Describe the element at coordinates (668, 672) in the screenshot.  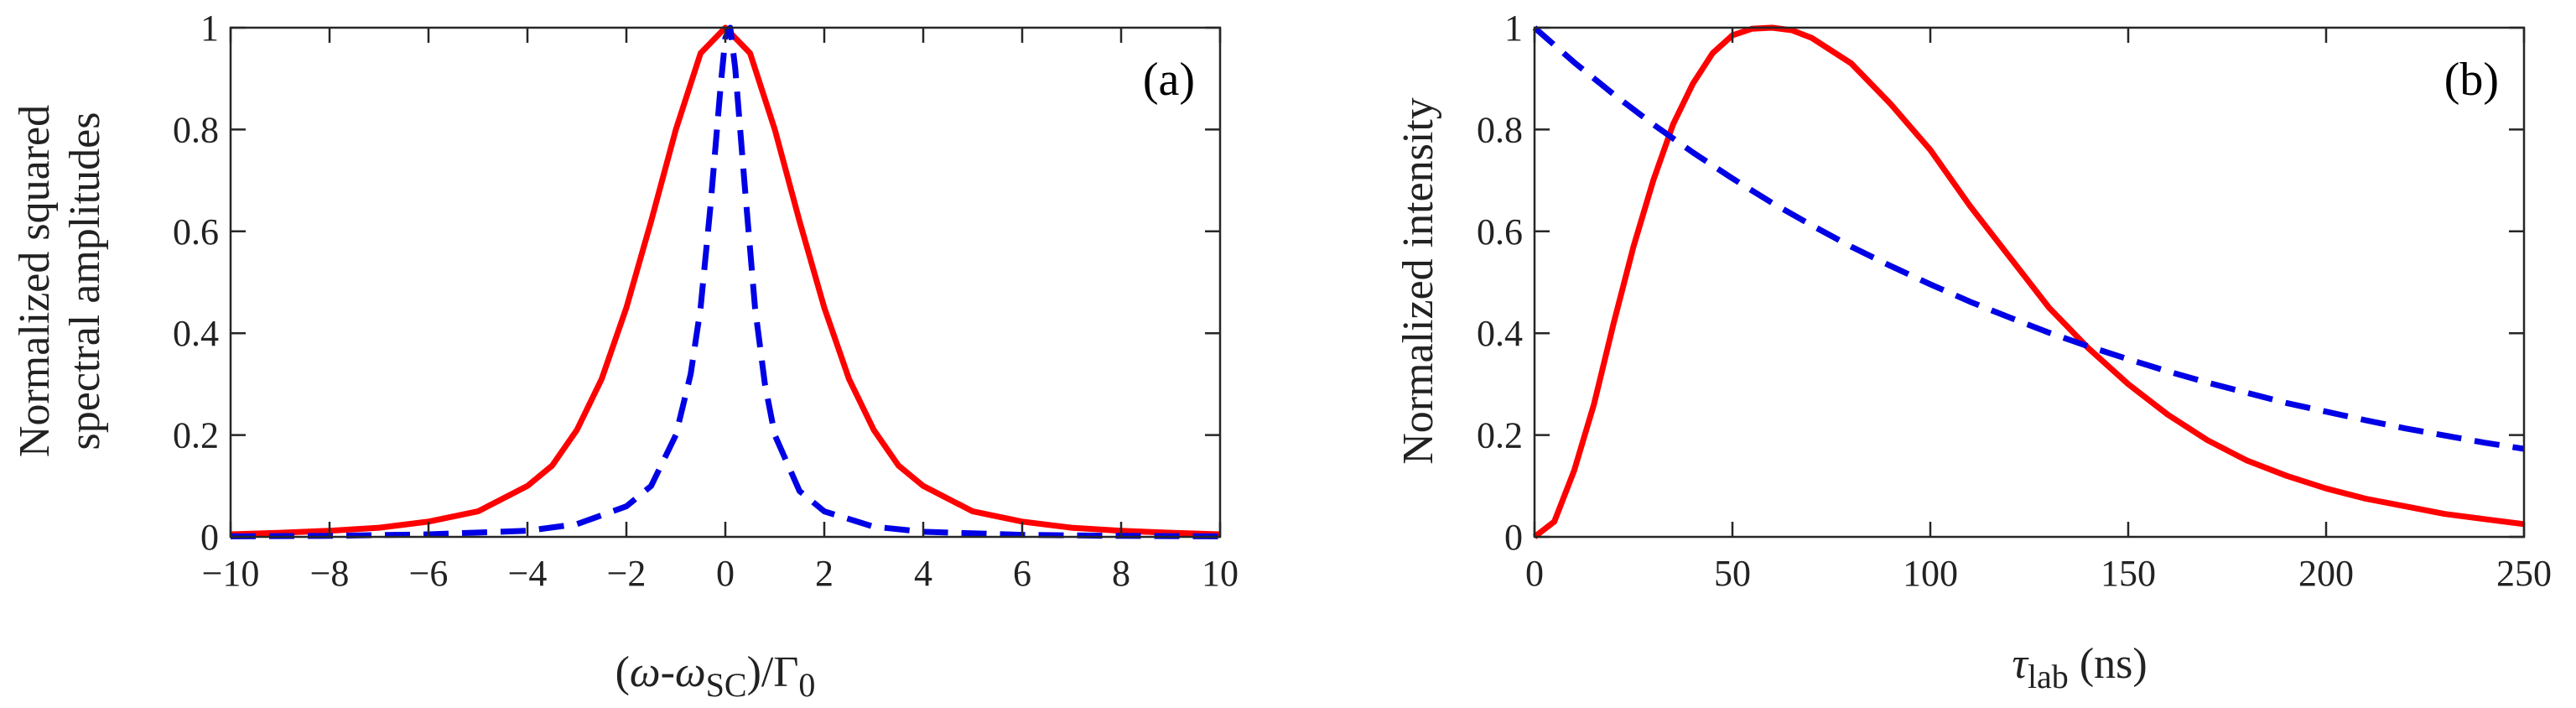
I see `xlabel-dash: -` at that location.